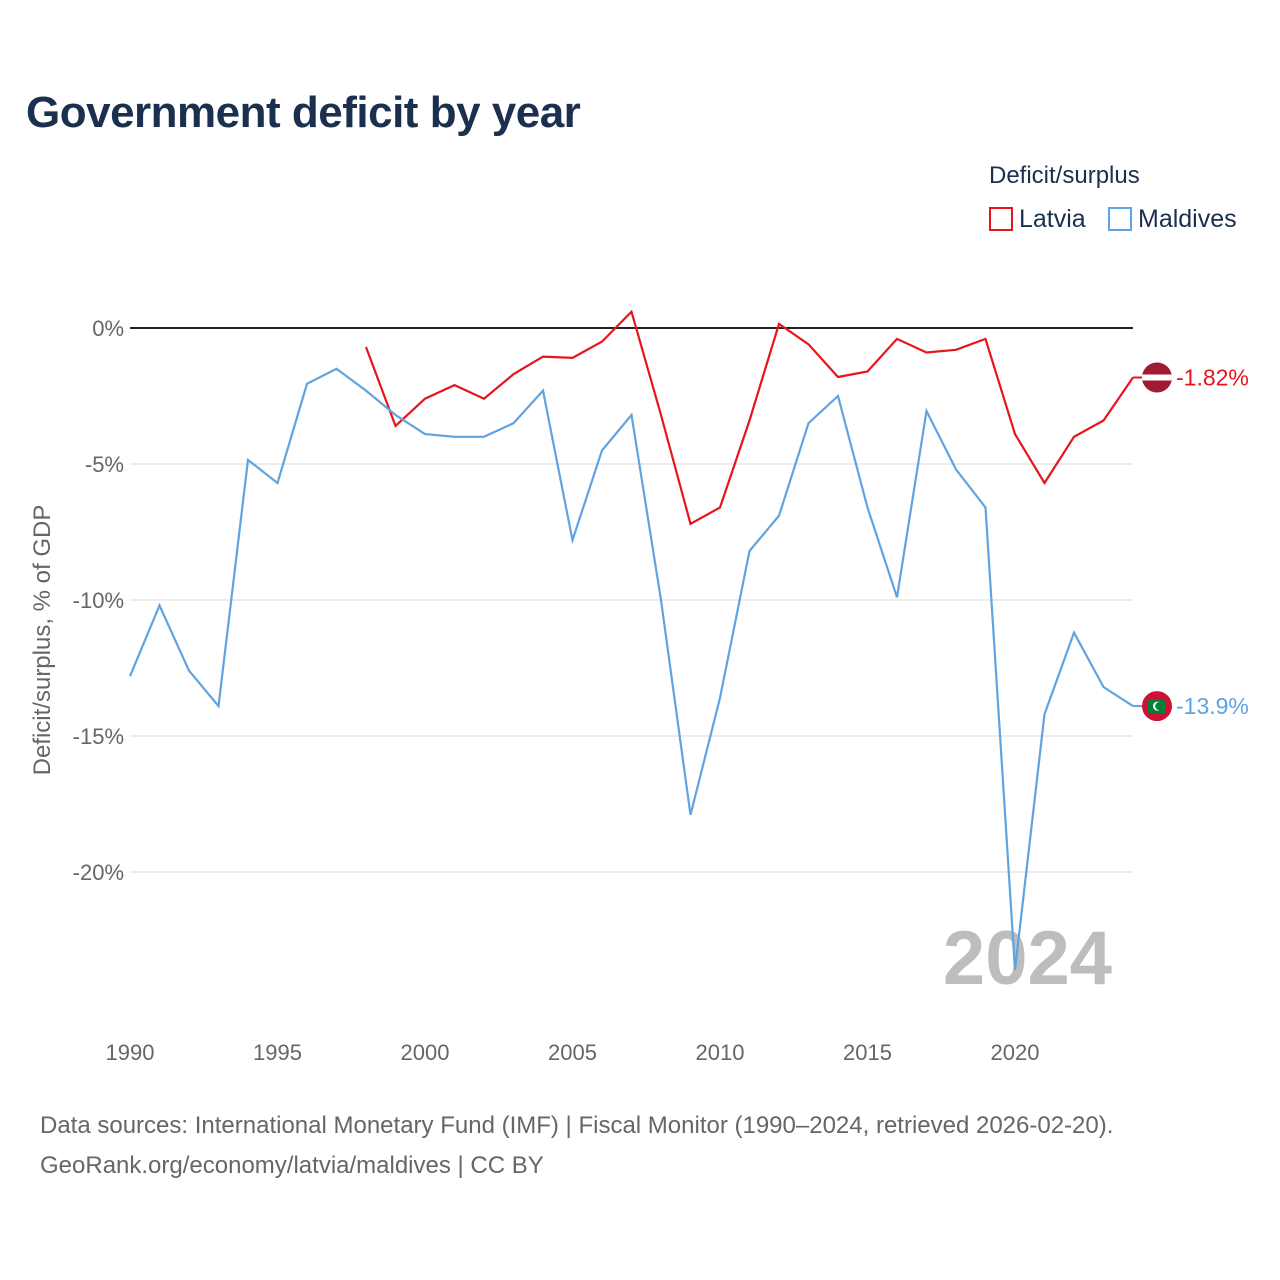  I want to click on flag-maldives-icon, so click(1157, 706).